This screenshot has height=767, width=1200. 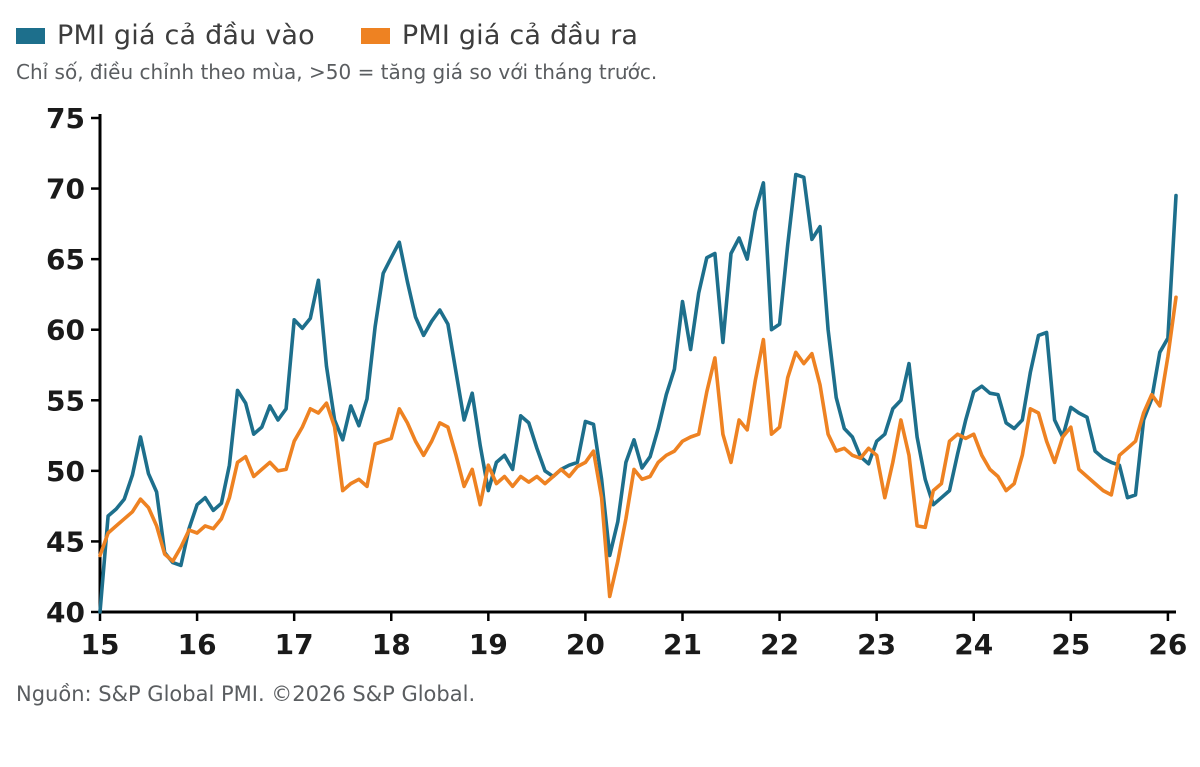 What do you see at coordinates (682, 642) in the screenshot?
I see `svg-text: 21` at bounding box center [682, 642].